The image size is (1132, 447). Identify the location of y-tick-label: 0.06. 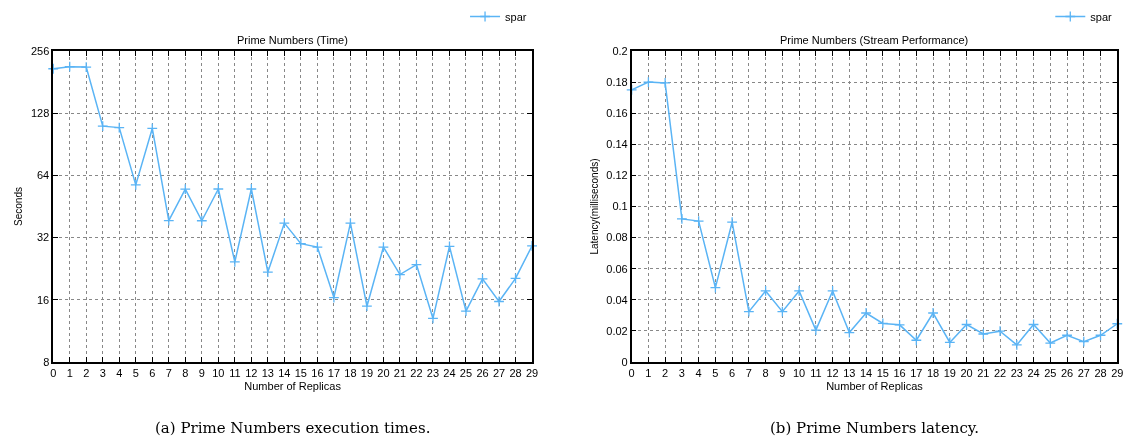
(617, 268).